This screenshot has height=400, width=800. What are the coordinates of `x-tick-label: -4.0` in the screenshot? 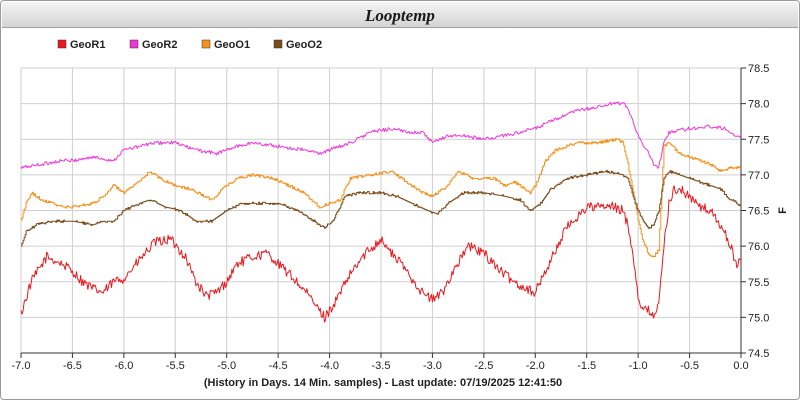 It's located at (329, 366).